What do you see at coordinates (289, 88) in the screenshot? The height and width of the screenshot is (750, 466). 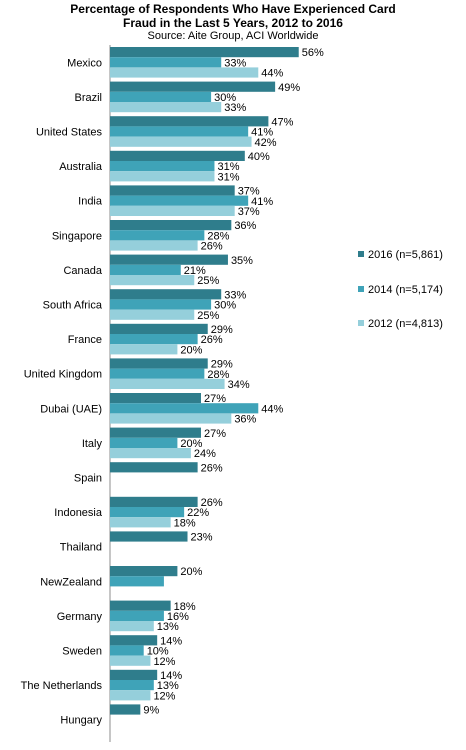 I see `data-label: 49%` at bounding box center [289, 88].